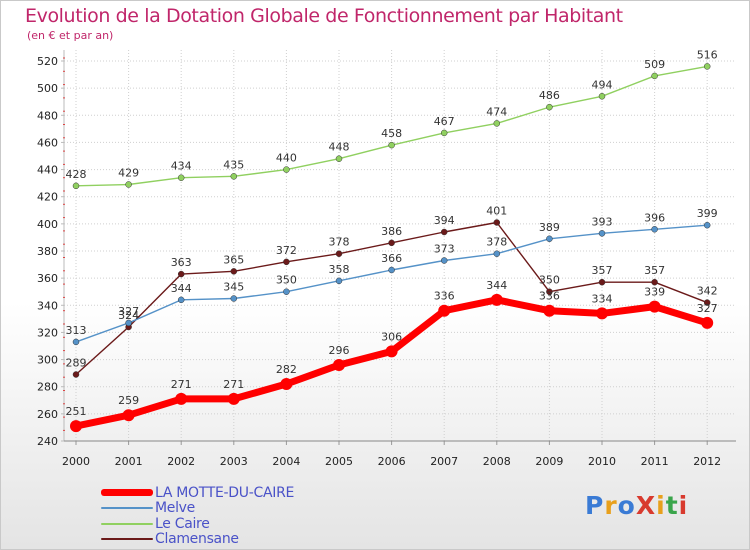 The image size is (750, 550). Describe the element at coordinates (47, 251) in the screenshot. I see `y-tick-label: 380` at that location.